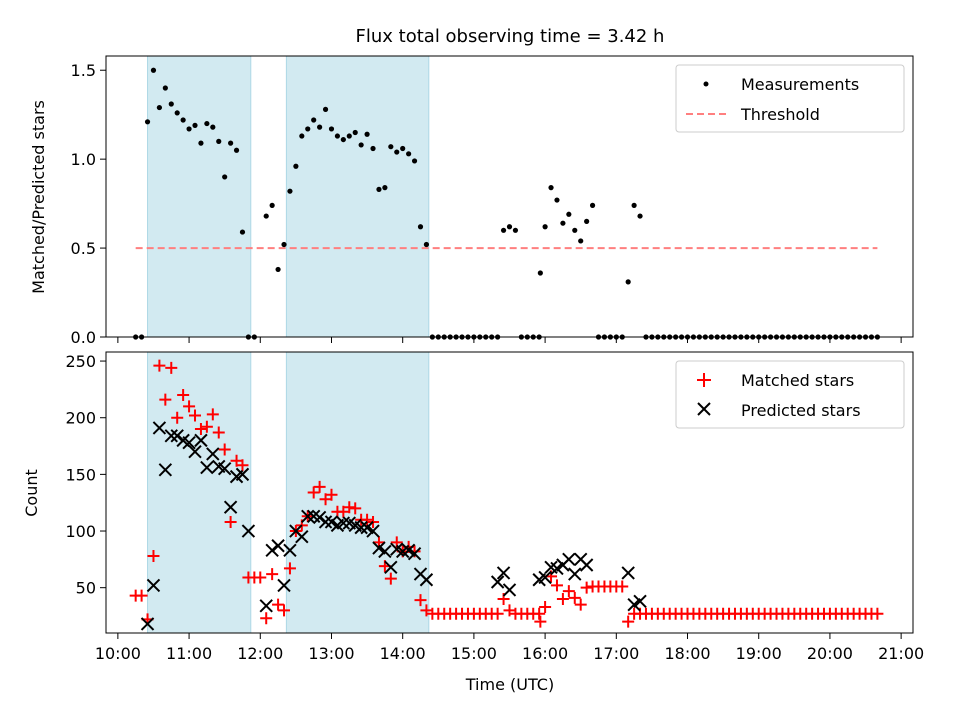 The image size is (960, 720). What do you see at coordinates (706, 84) in the screenshot?
I see `legend-measurements-marker` at bounding box center [706, 84].